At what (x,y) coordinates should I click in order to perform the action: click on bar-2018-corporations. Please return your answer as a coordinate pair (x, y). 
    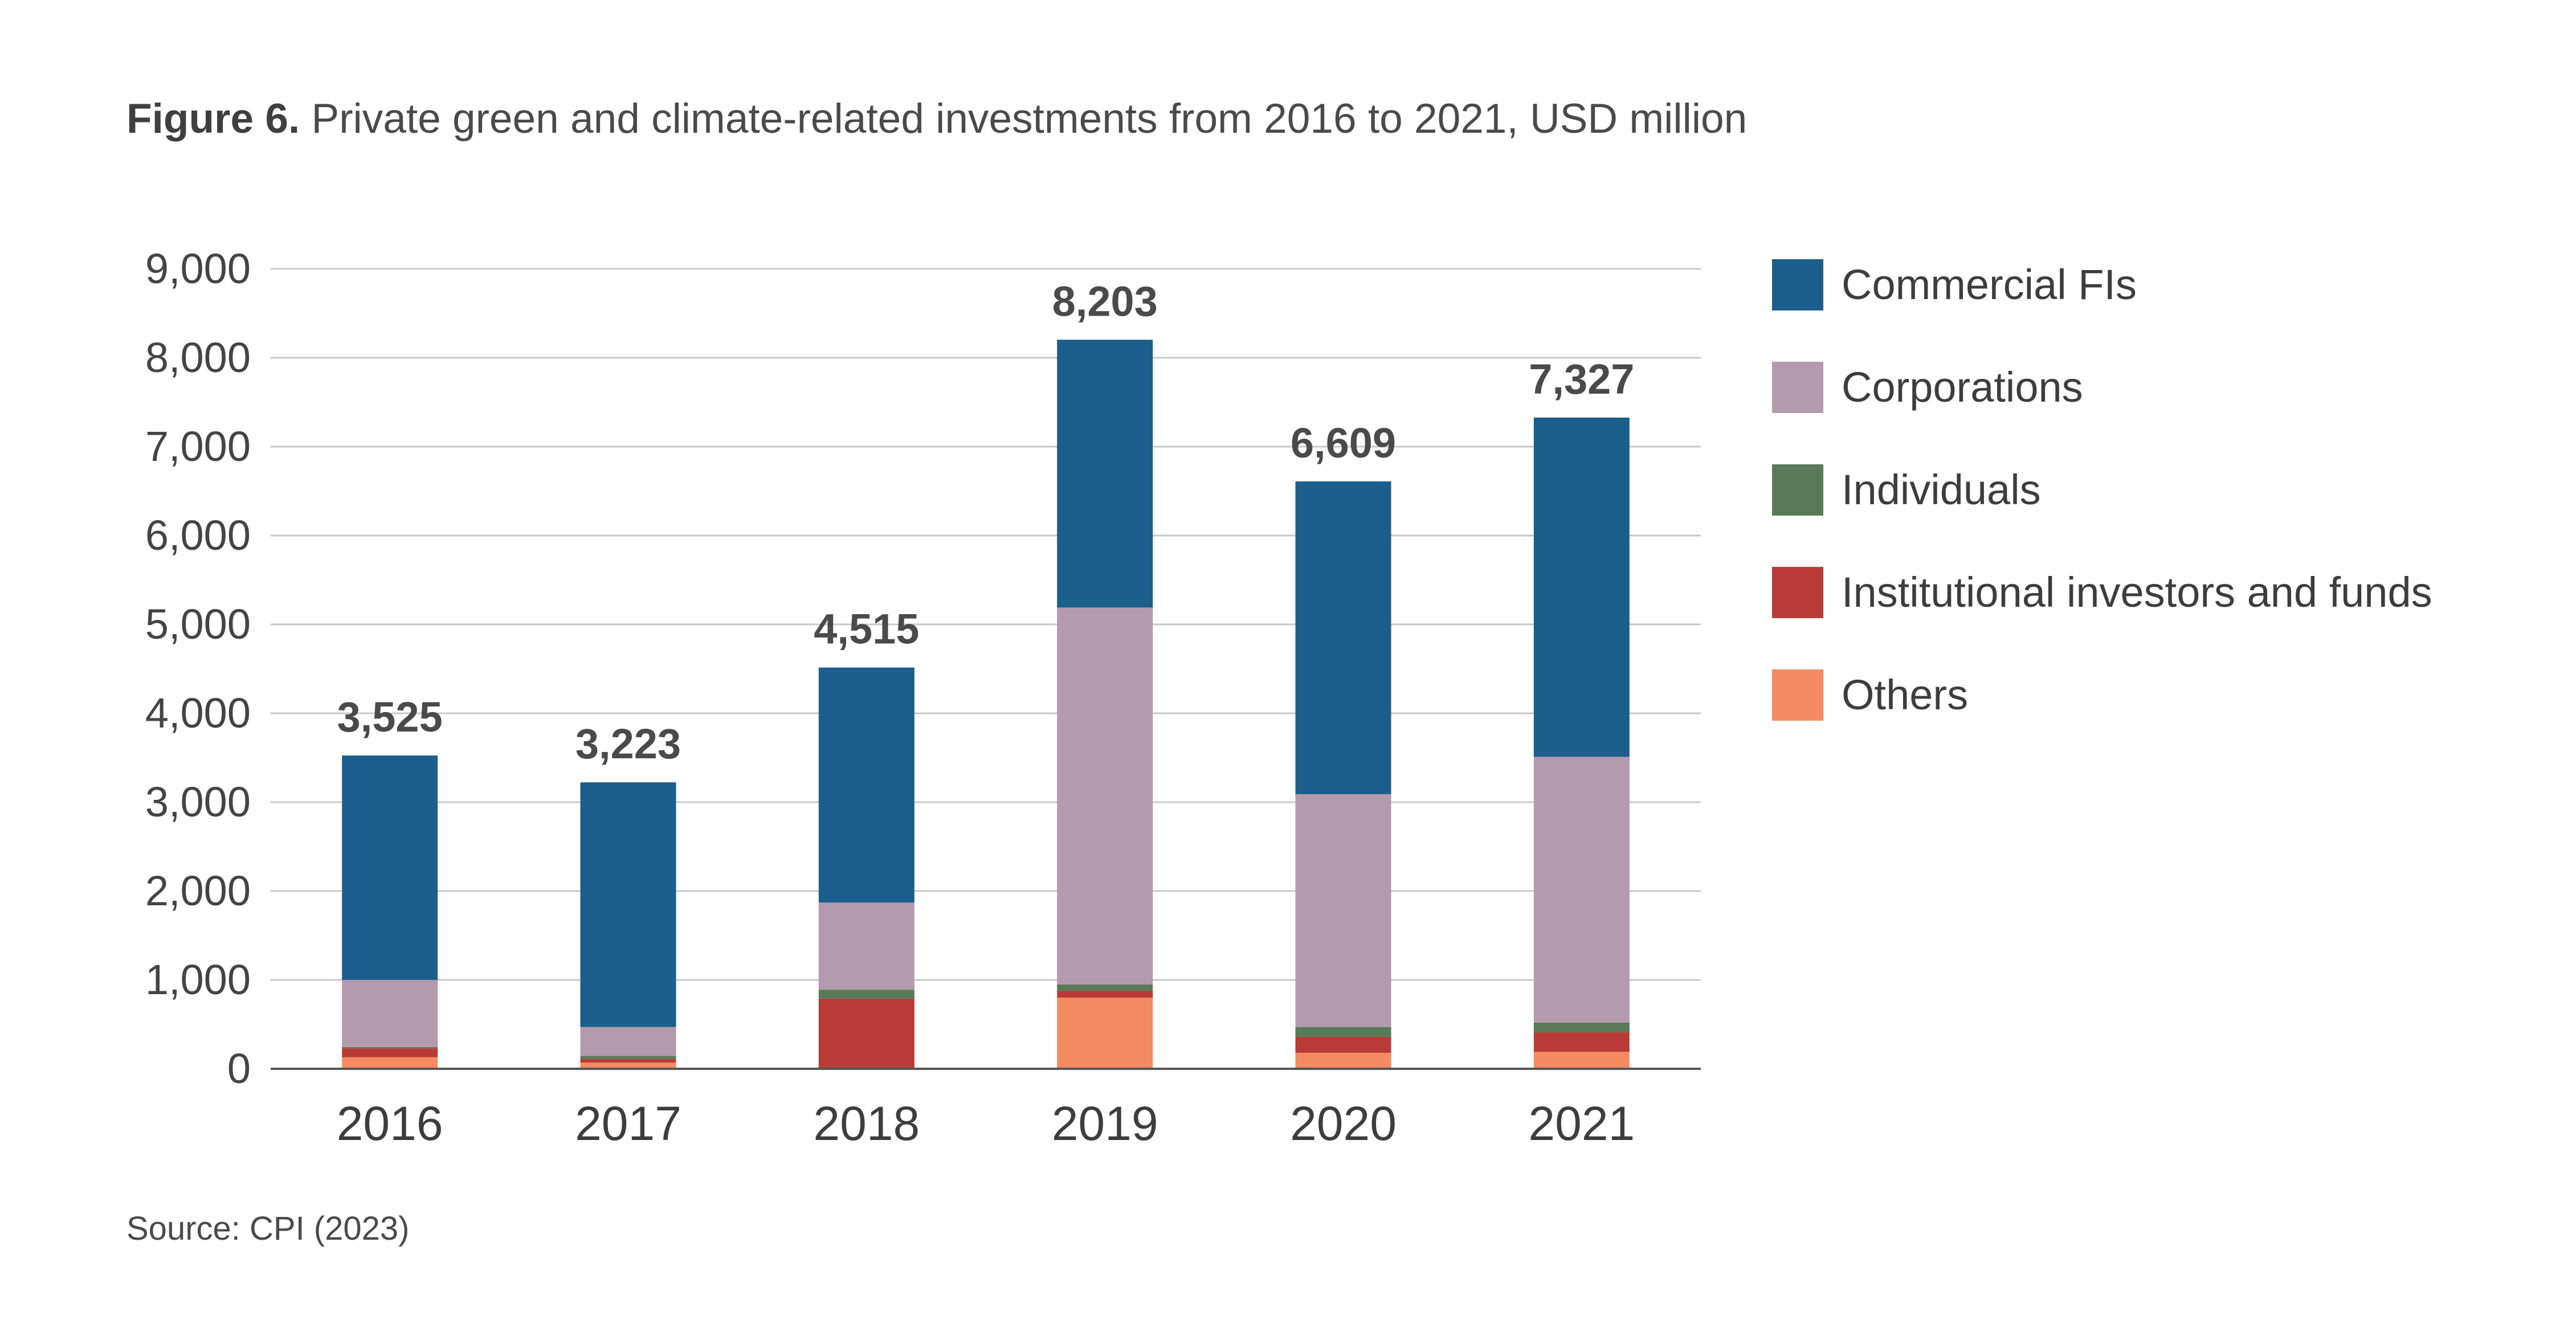
    Looking at the image, I should click on (867, 946).